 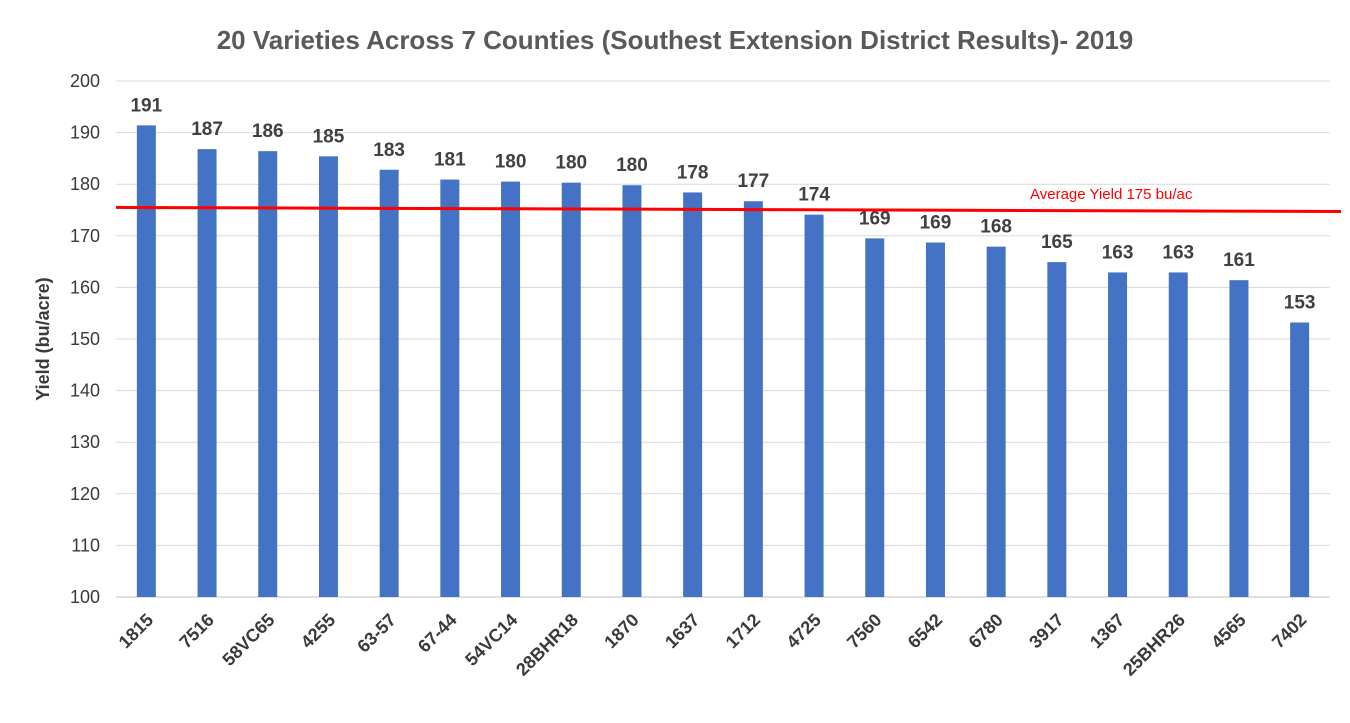 I want to click on y-tick-label: 100, so click(x=85, y=597).